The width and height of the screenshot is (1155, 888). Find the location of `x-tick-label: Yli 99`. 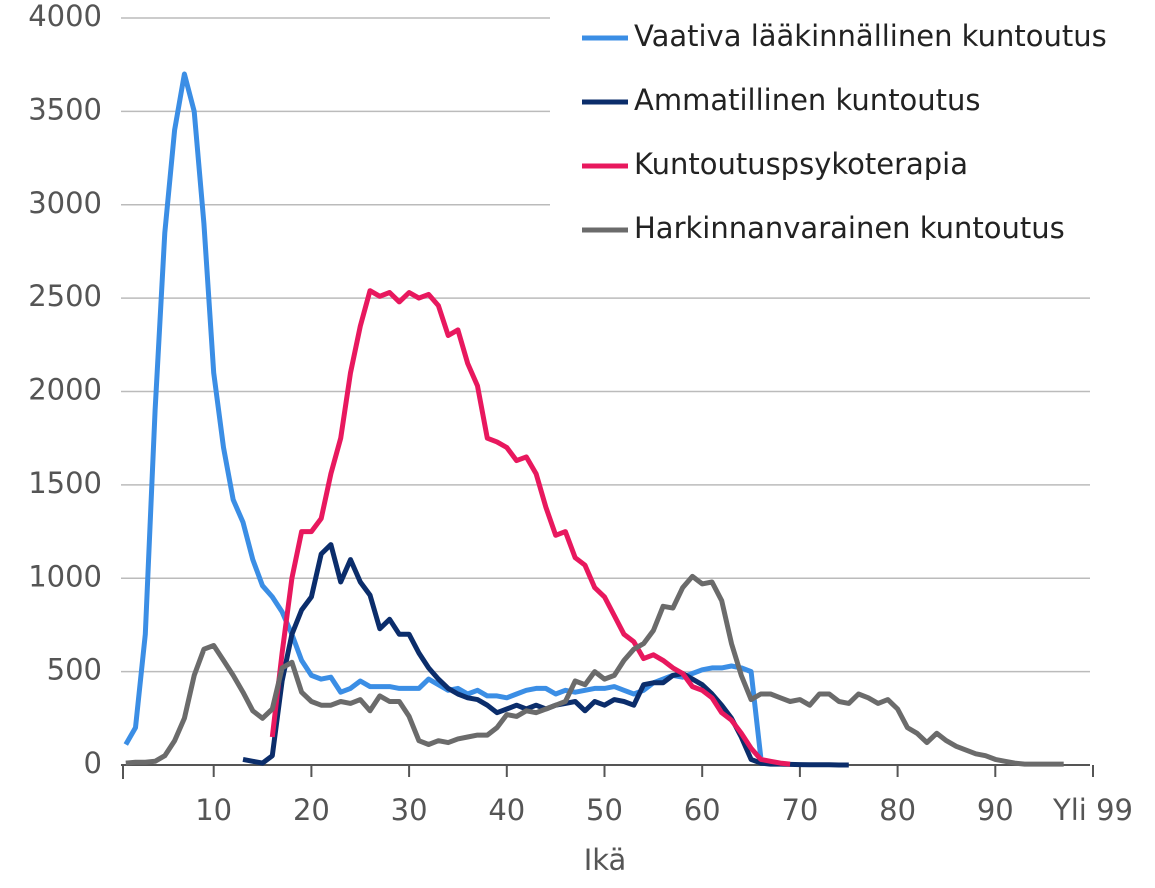

x-tick-label: Yli 99 is located at coordinates (1092, 810).